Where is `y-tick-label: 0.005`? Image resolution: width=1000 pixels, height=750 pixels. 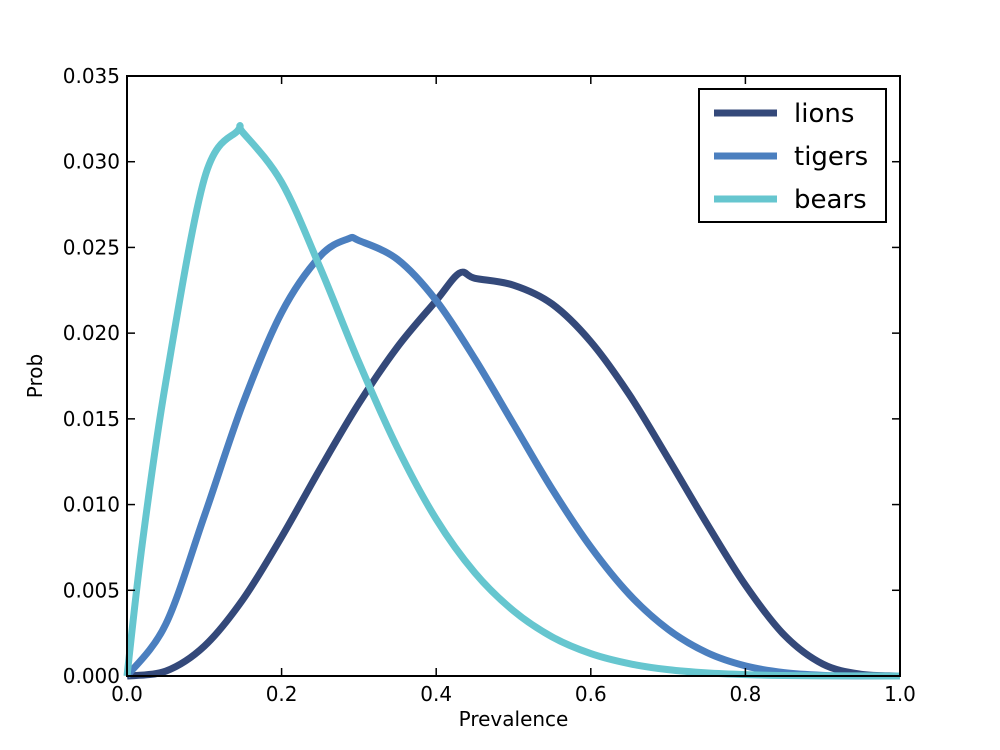
y-tick-label: 0.005 is located at coordinates (91, 590).